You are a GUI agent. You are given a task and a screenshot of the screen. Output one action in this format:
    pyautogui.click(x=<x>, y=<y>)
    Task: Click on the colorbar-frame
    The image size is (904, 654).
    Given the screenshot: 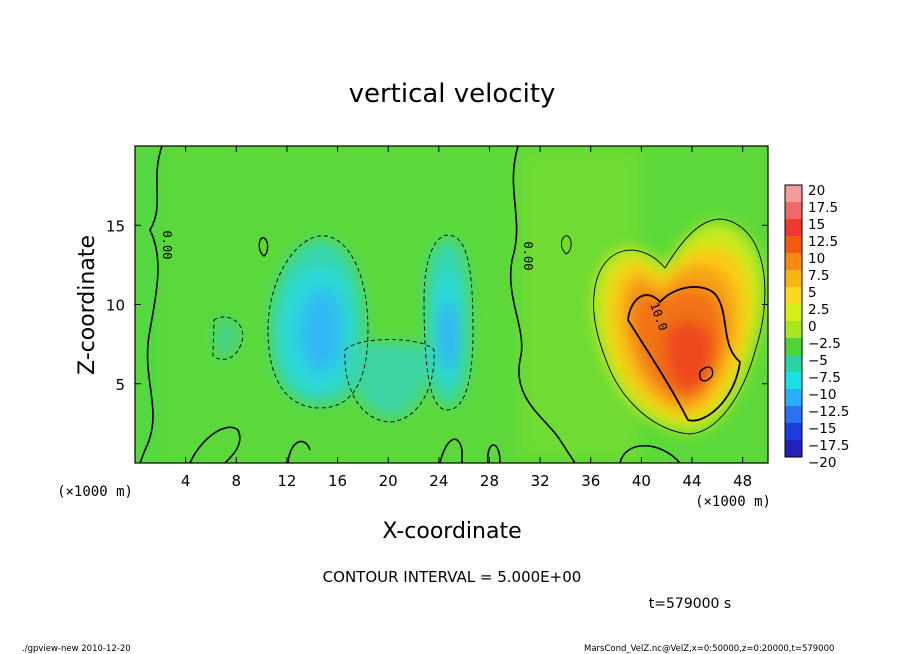 What is the action you would take?
    pyautogui.click(x=793, y=321)
    